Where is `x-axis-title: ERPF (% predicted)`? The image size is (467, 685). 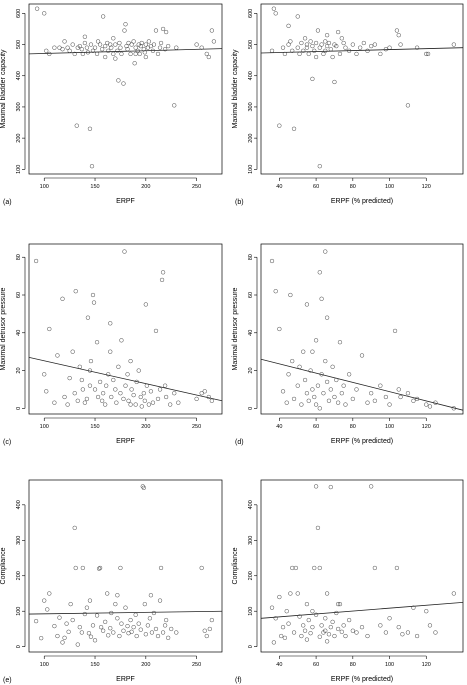
x-axis-title: ERPF (% predicted) is located at coordinates (362, 441).